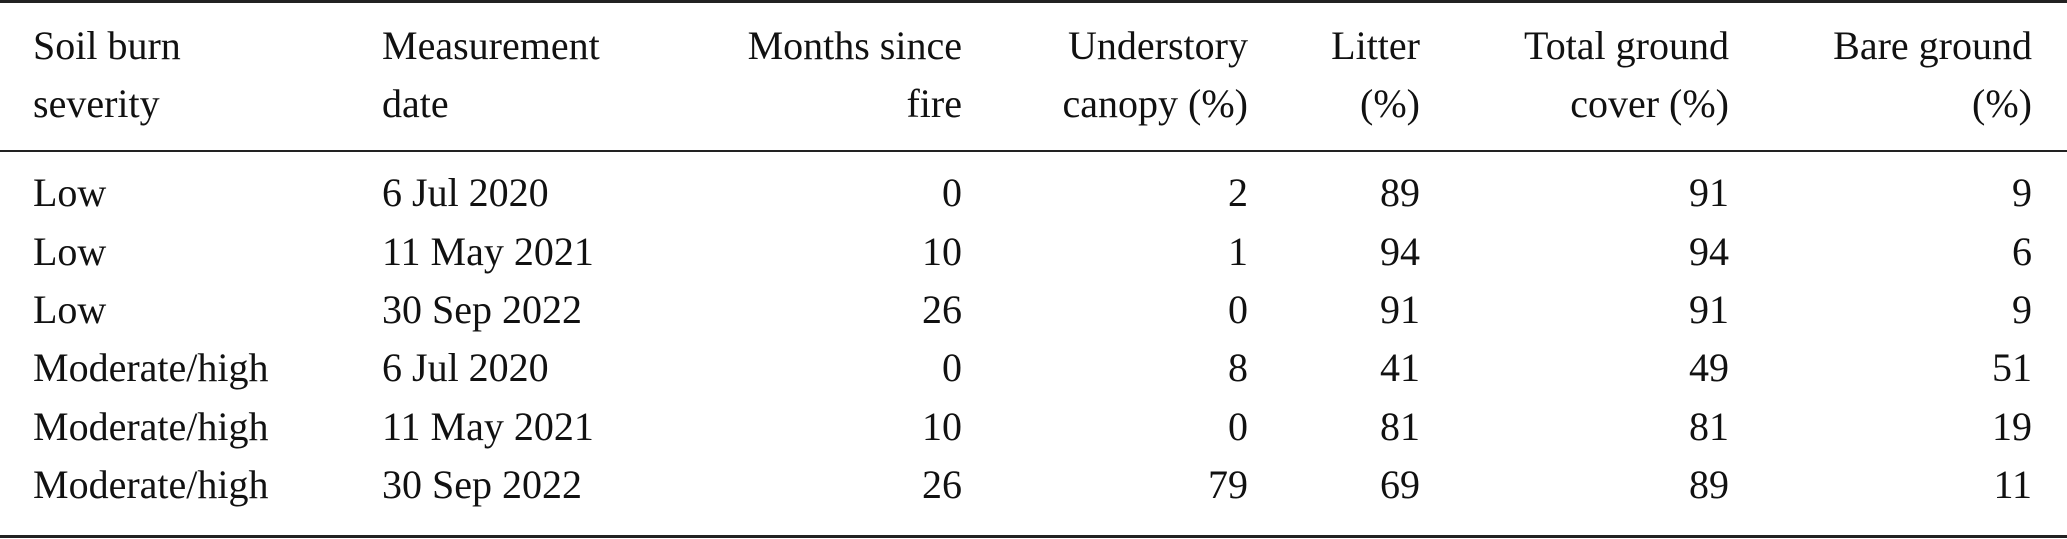  I want to click on header-soil-burn-severity: Soil burn severity, so click(107, 74).